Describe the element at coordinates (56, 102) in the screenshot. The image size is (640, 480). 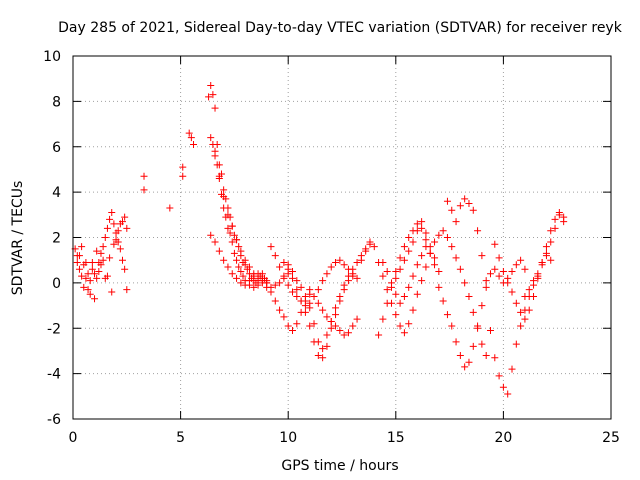
I see `y-tick-label: 8` at that location.